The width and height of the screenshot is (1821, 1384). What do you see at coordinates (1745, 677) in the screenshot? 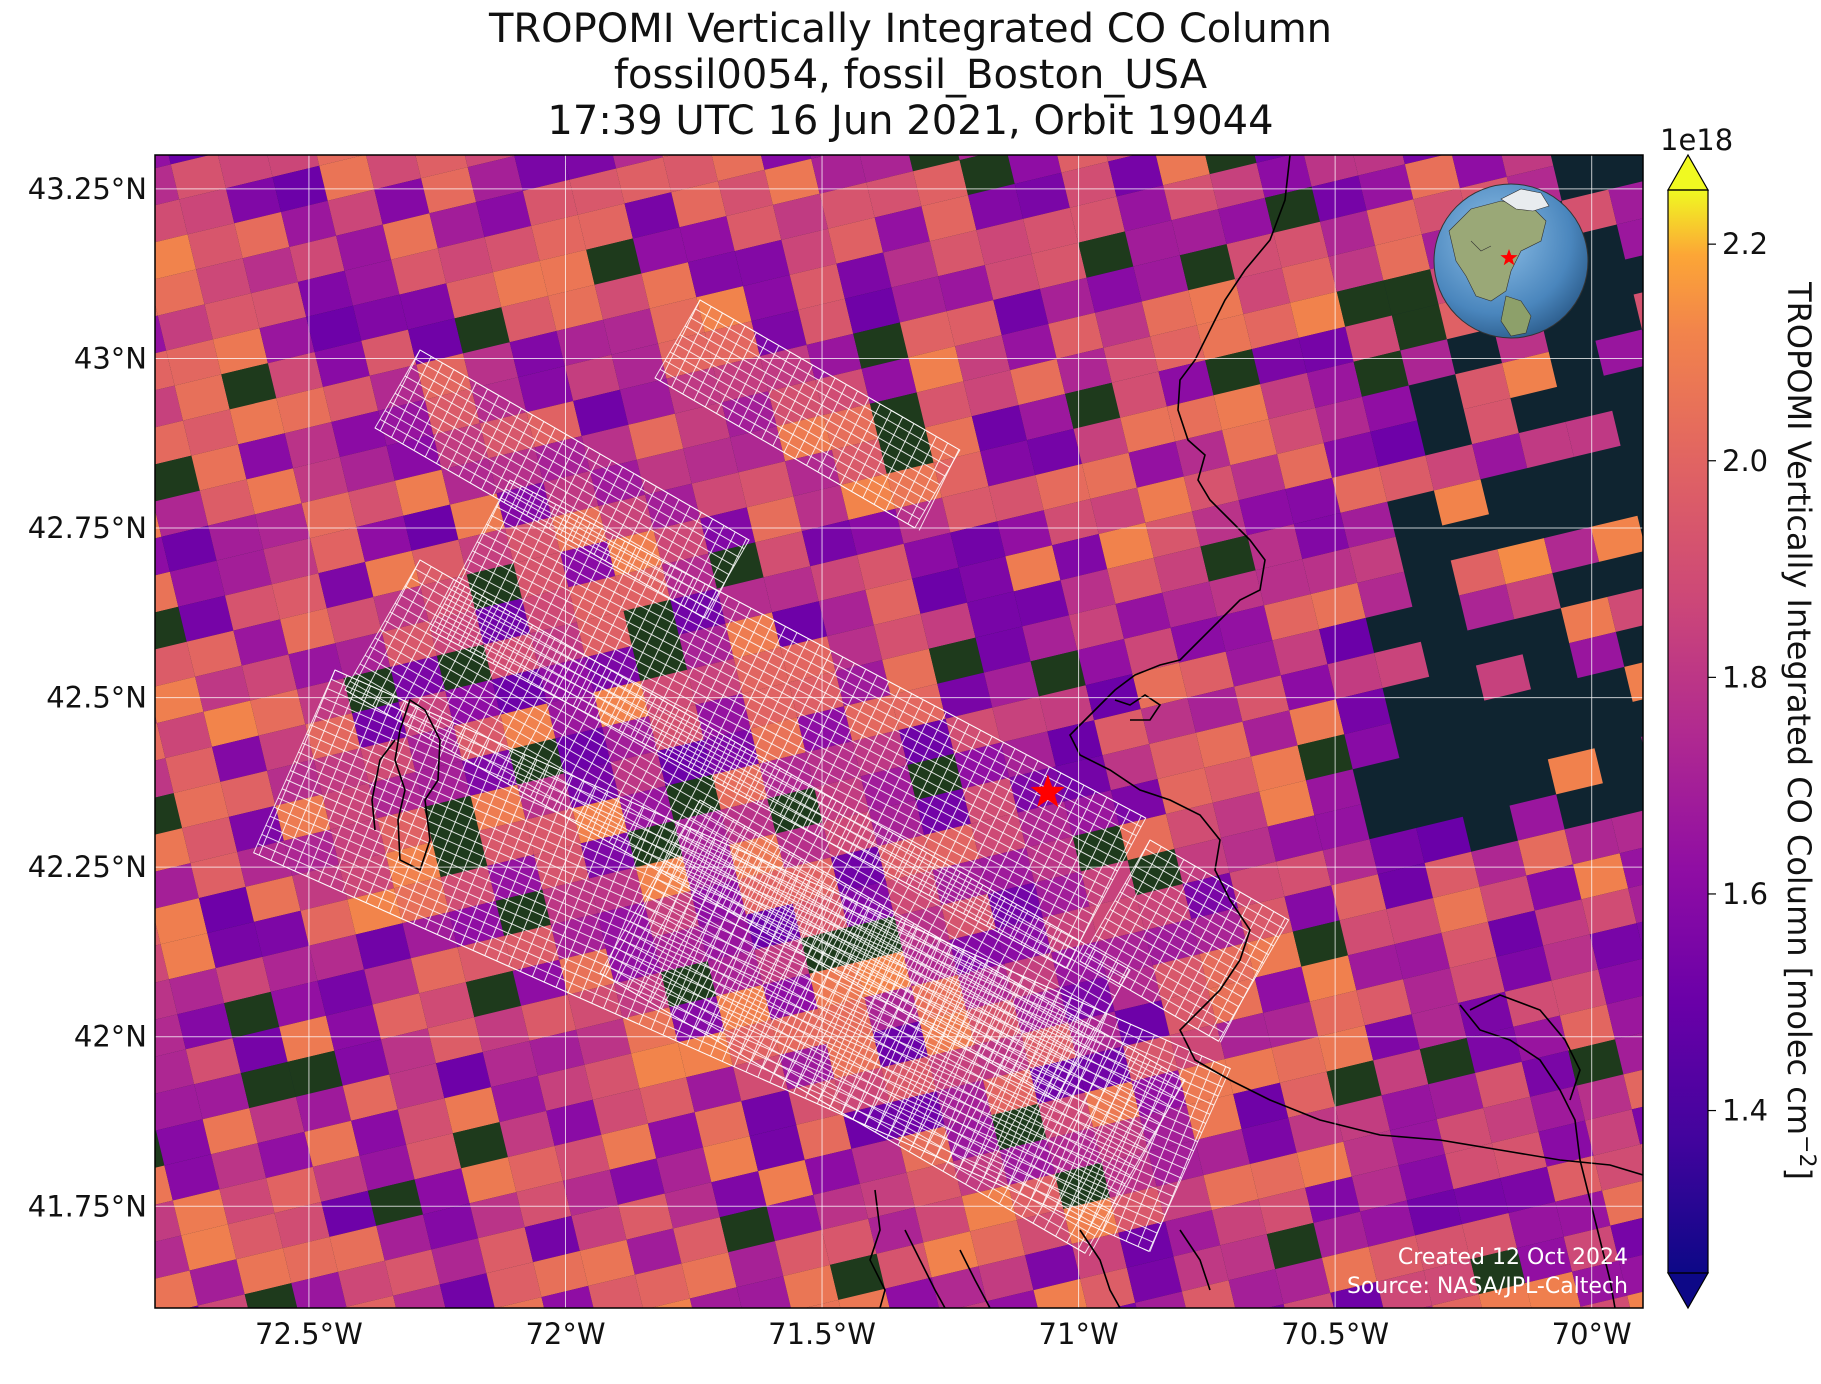
I see `colorbar-tick-label: 1.8` at bounding box center [1745, 677].